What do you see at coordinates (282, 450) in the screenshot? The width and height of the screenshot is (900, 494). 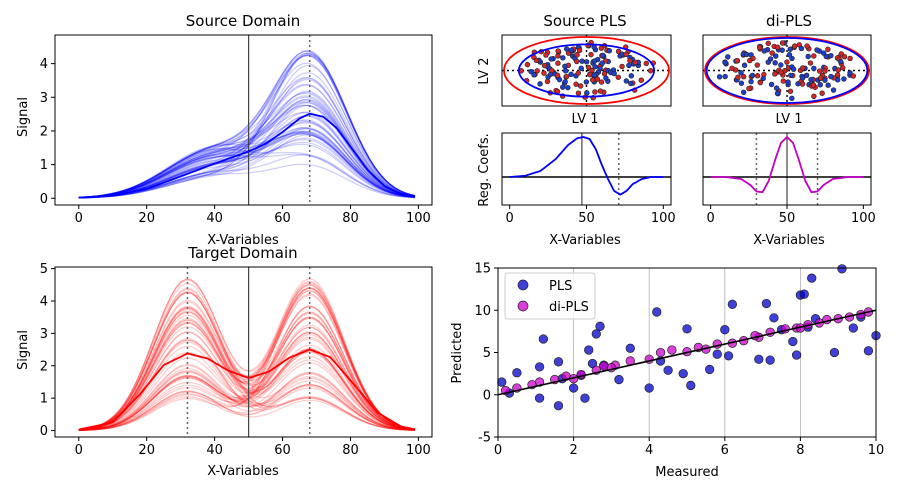 I see `target-domain-xtick-label: 60` at bounding box center [282, 450].